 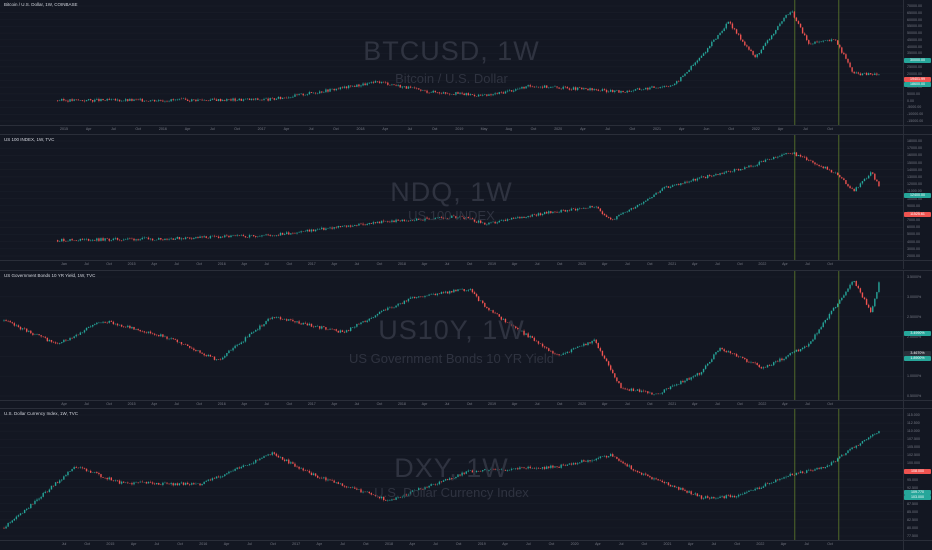 I want to click on btcusd-price-tick: 20000.00, so click(x=914, y=73).